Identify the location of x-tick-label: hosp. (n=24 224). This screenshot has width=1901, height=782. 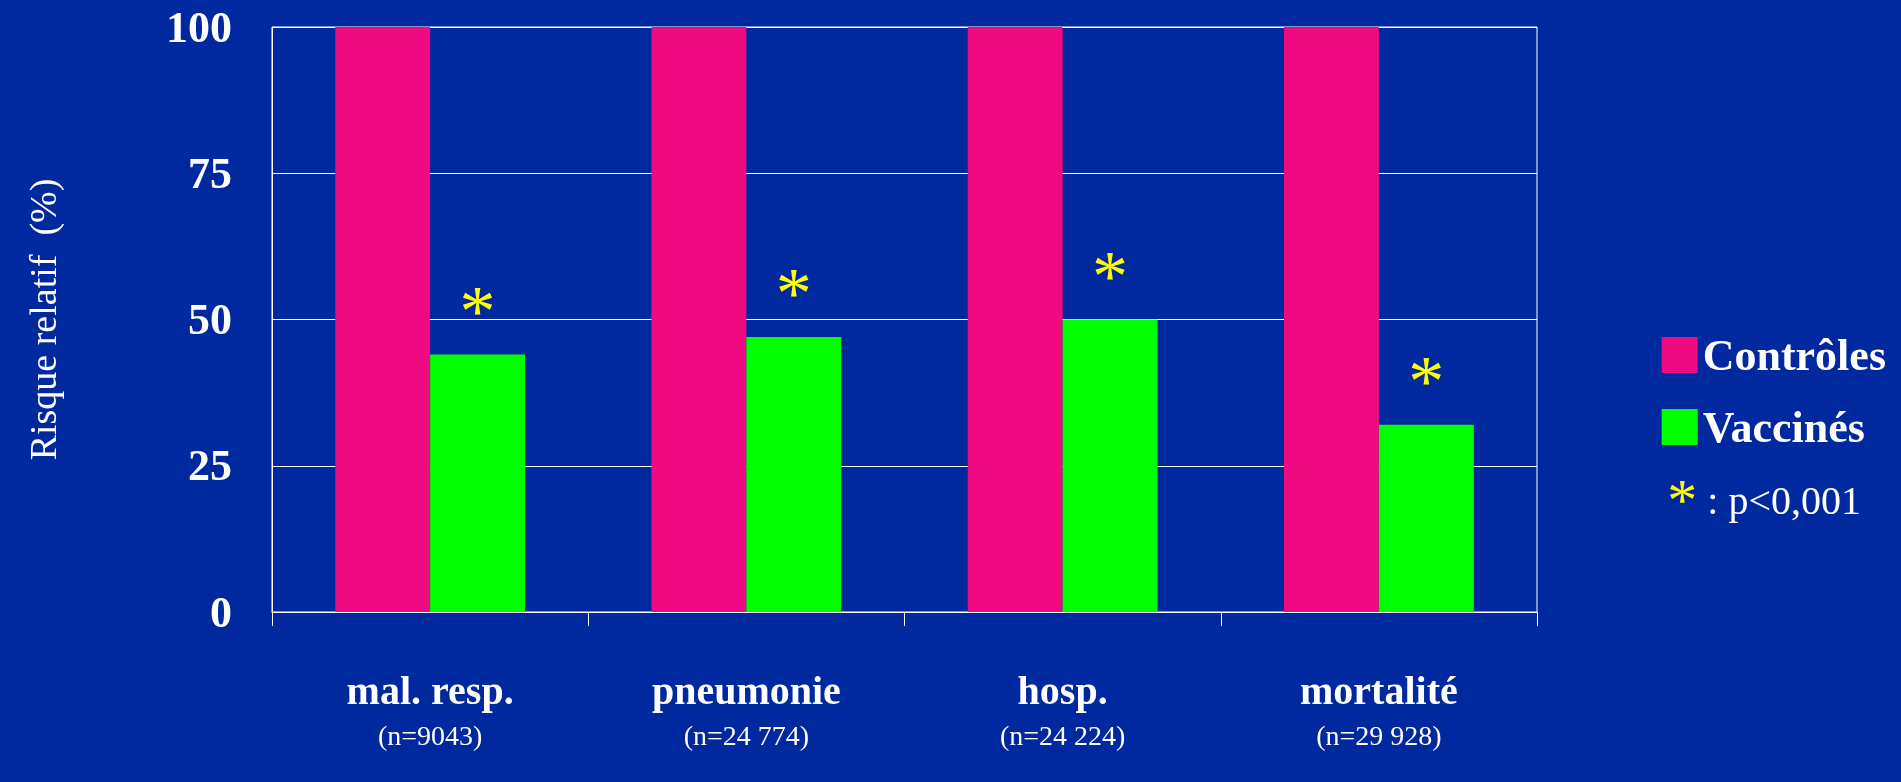
(1062, 709).